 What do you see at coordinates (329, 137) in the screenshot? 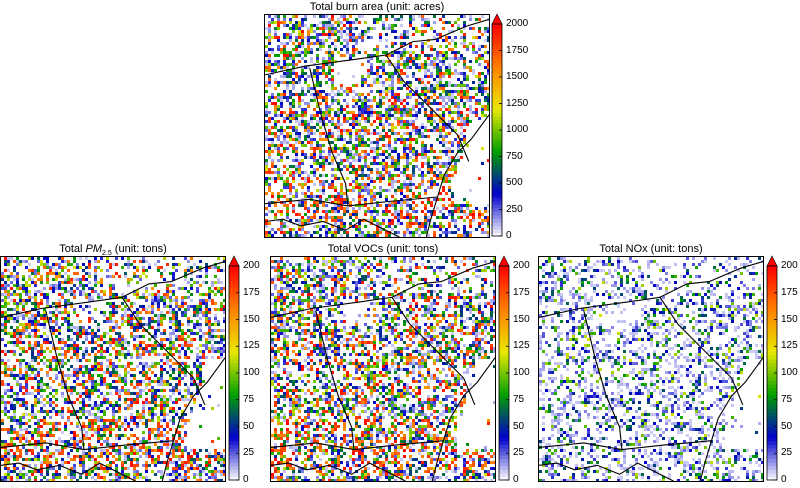
I see `boundary-line` at bounding box center [329, 137].